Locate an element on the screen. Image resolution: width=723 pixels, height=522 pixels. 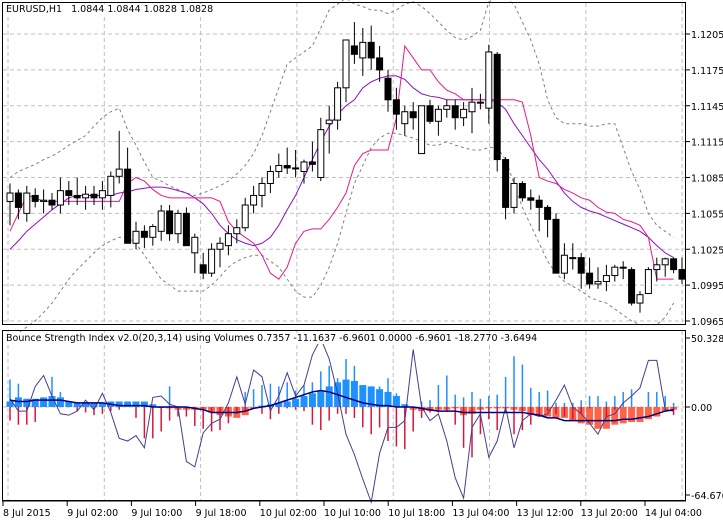
price-tick-label: 1.1205 is located at coordinates (707, 35).